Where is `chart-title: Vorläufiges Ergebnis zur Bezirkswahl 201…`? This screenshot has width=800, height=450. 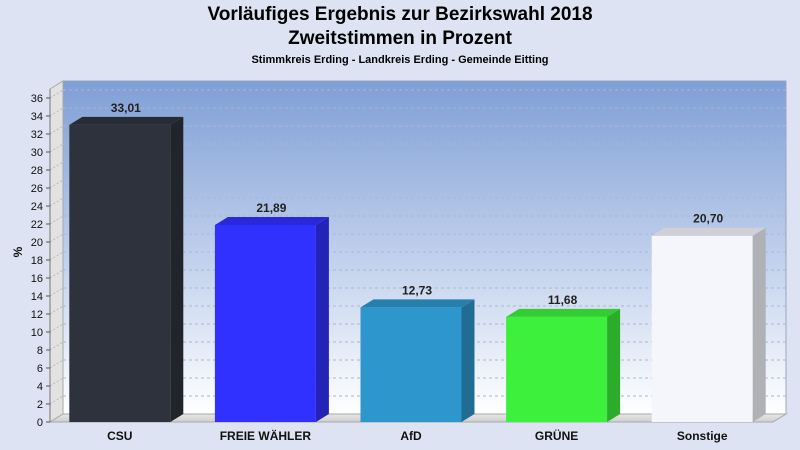
chart-title: Vorläufiges Ergebnis zur Bezirkswahl 201… is located at coordinates (400, 14).